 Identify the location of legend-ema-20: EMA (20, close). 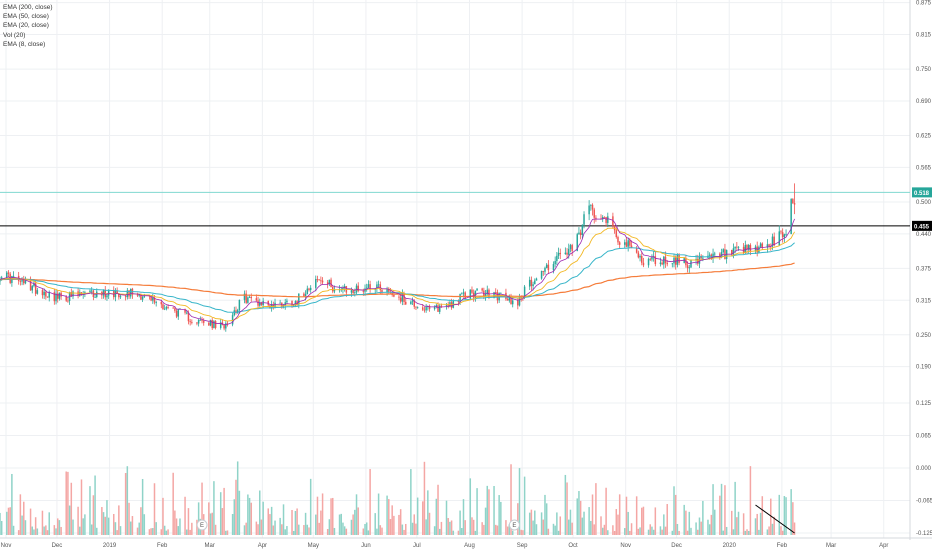
(26, 26).